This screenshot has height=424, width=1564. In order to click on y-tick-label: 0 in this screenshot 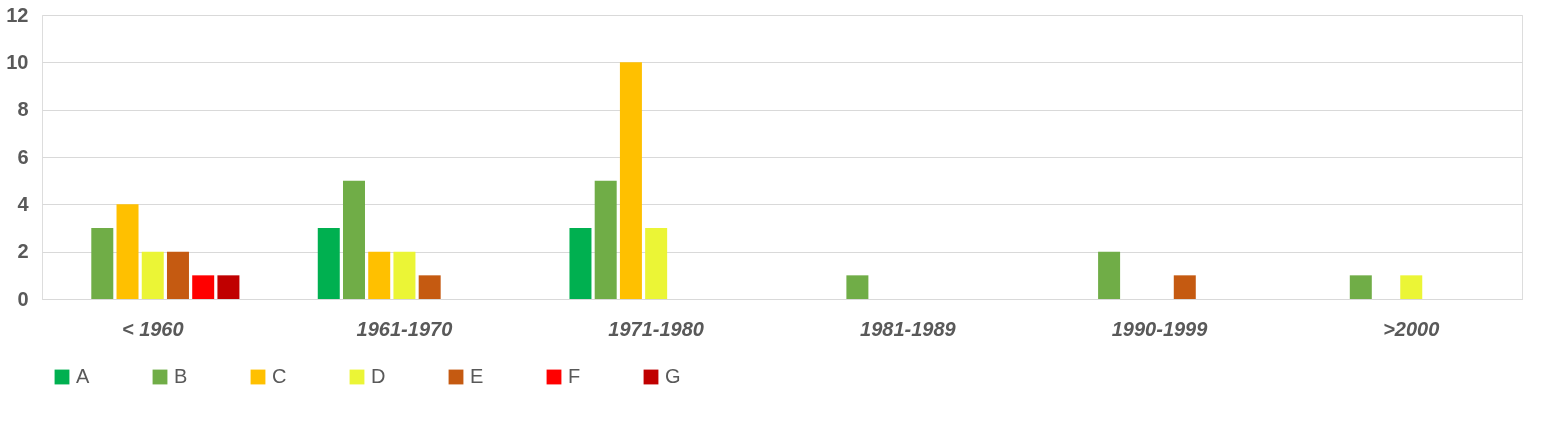, I will do `click(23, 298)`.